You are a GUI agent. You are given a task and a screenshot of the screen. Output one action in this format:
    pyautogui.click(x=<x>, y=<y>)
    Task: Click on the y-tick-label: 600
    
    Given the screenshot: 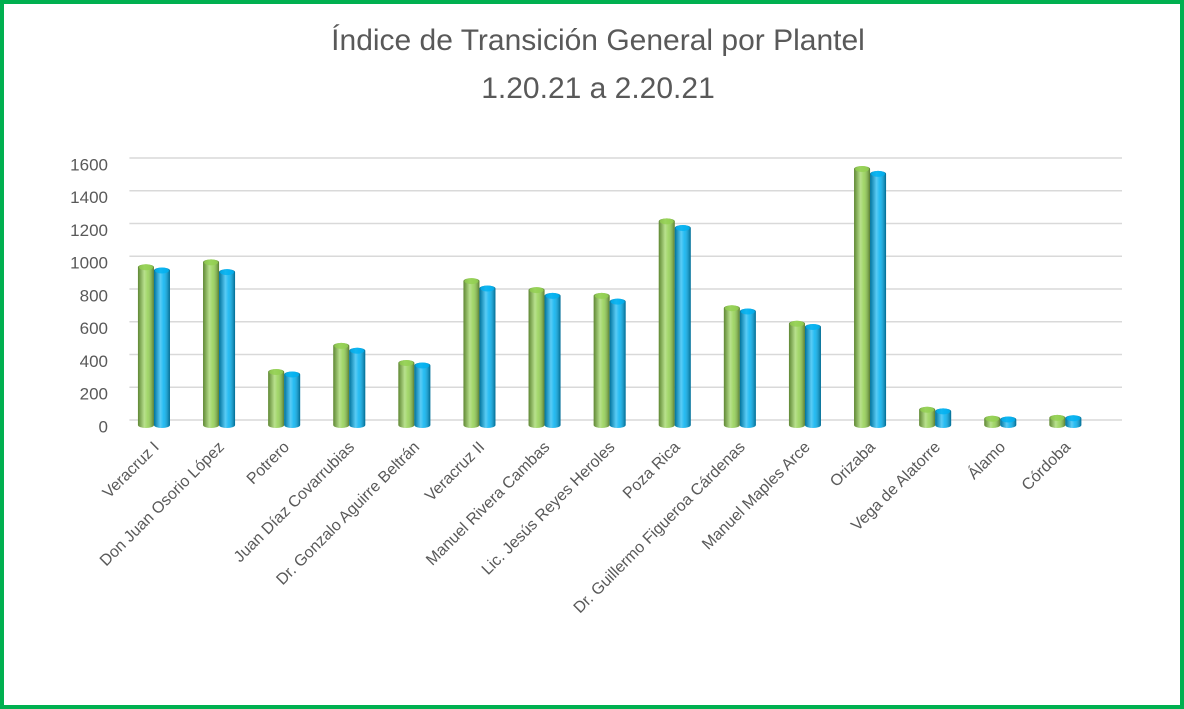 What is the action you would take?
    pyautogui.click(x=94, y=328)
    